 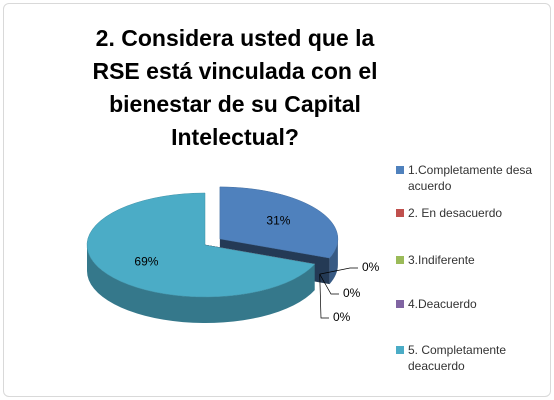 I want to click on legend-item: 3.Indiferente, so click(x=475, y=260).